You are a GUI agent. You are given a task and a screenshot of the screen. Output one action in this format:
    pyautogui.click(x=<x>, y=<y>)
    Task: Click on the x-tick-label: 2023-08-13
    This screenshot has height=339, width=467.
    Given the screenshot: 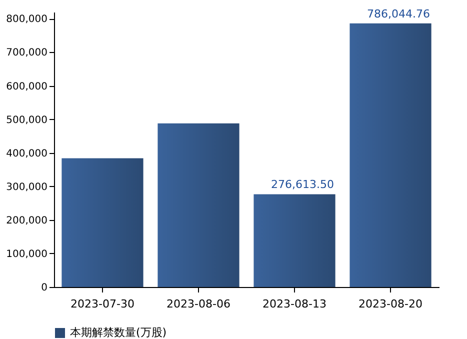 What is the action you would take?
    pyautogui.click(x=294, y=304)
    